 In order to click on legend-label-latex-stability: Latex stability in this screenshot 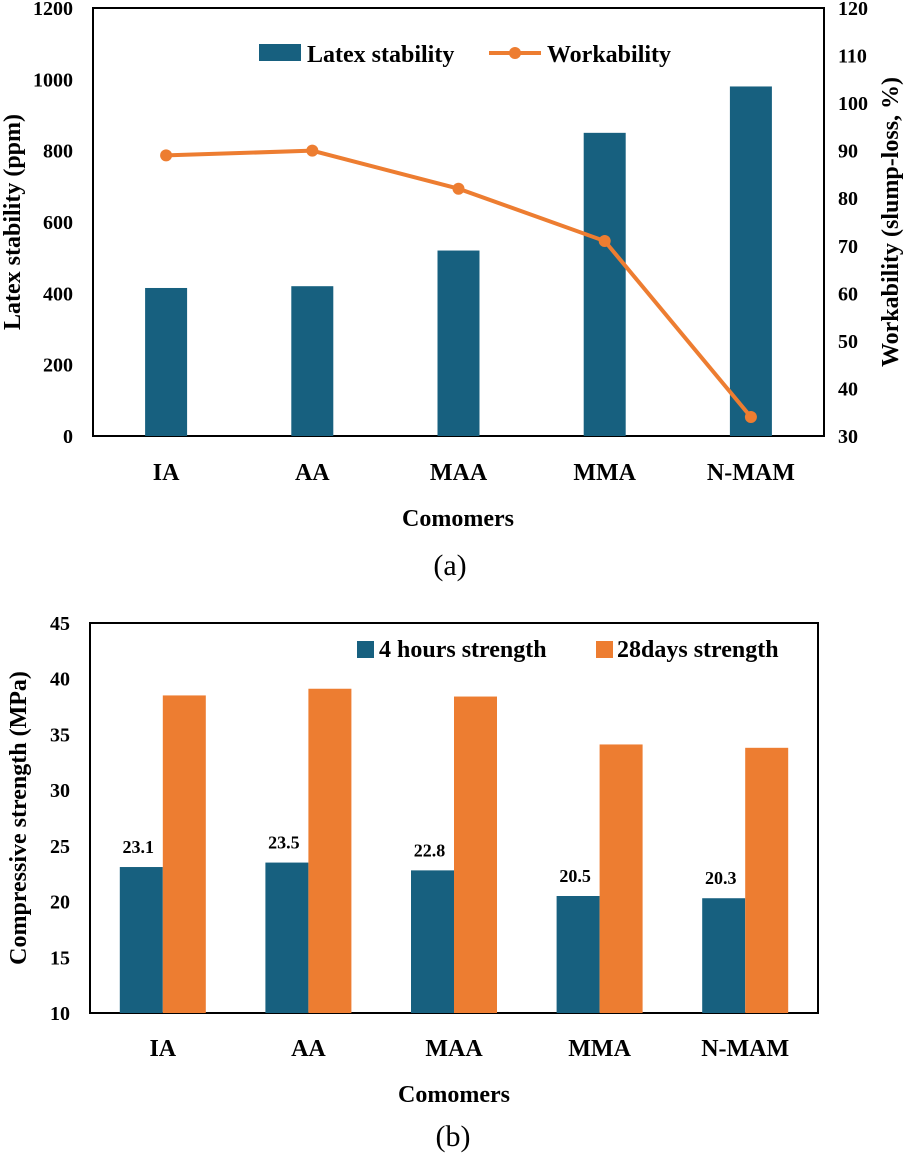, I will do `click(380, 55)`.